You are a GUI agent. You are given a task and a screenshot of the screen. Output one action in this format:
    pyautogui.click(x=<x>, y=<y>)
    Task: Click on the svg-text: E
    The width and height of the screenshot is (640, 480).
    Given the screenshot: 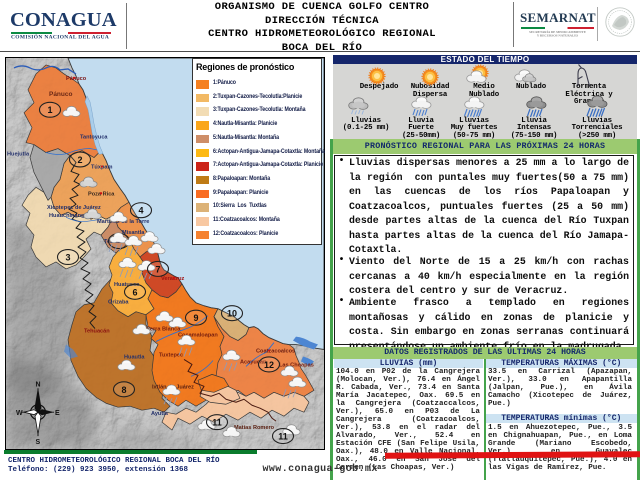 What is the action you would take?
    pyautogui.click(x=57, y=413)
    